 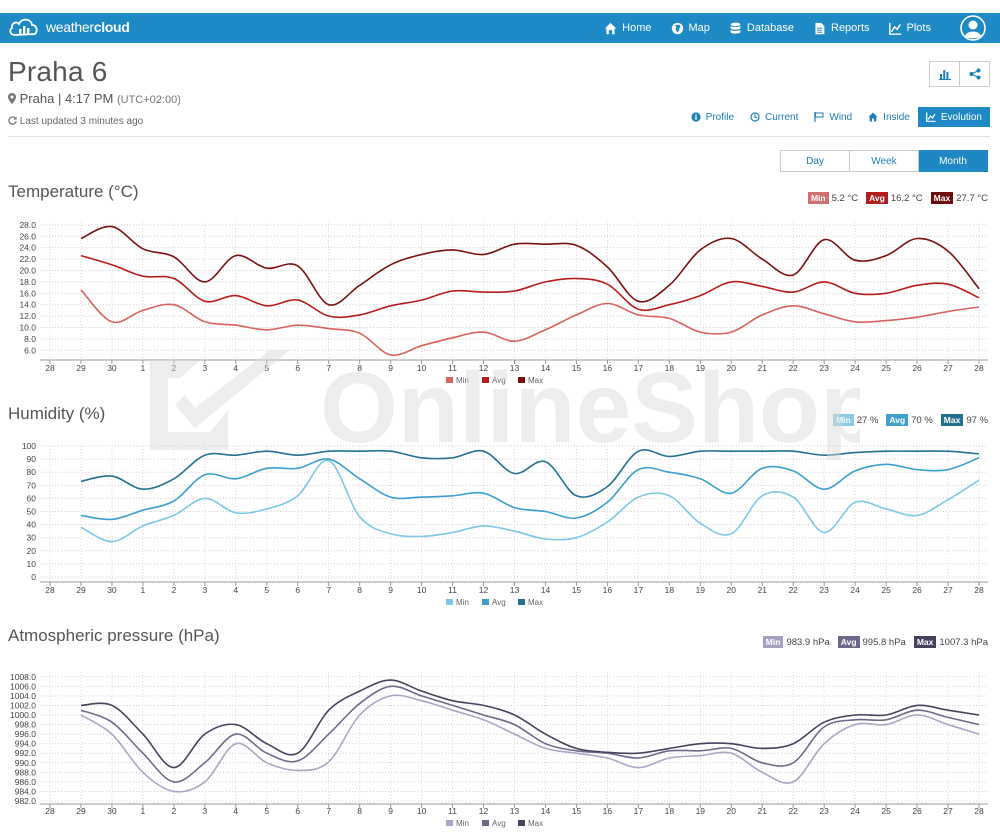 I want to click on tab-evolution: Evolution, so click(x=953, y=117).